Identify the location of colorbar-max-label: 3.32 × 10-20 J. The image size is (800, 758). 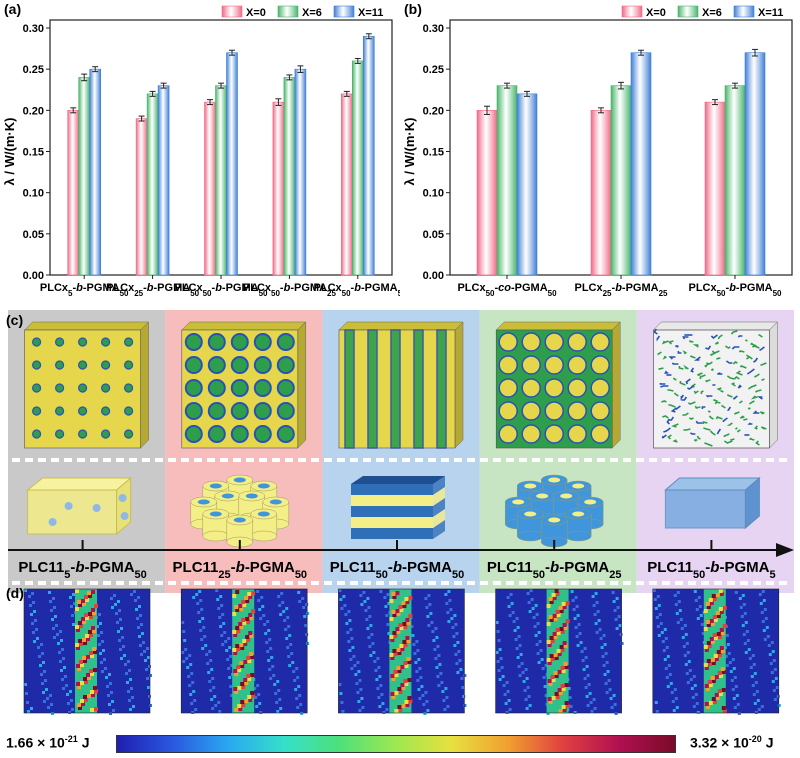
(732, 742).